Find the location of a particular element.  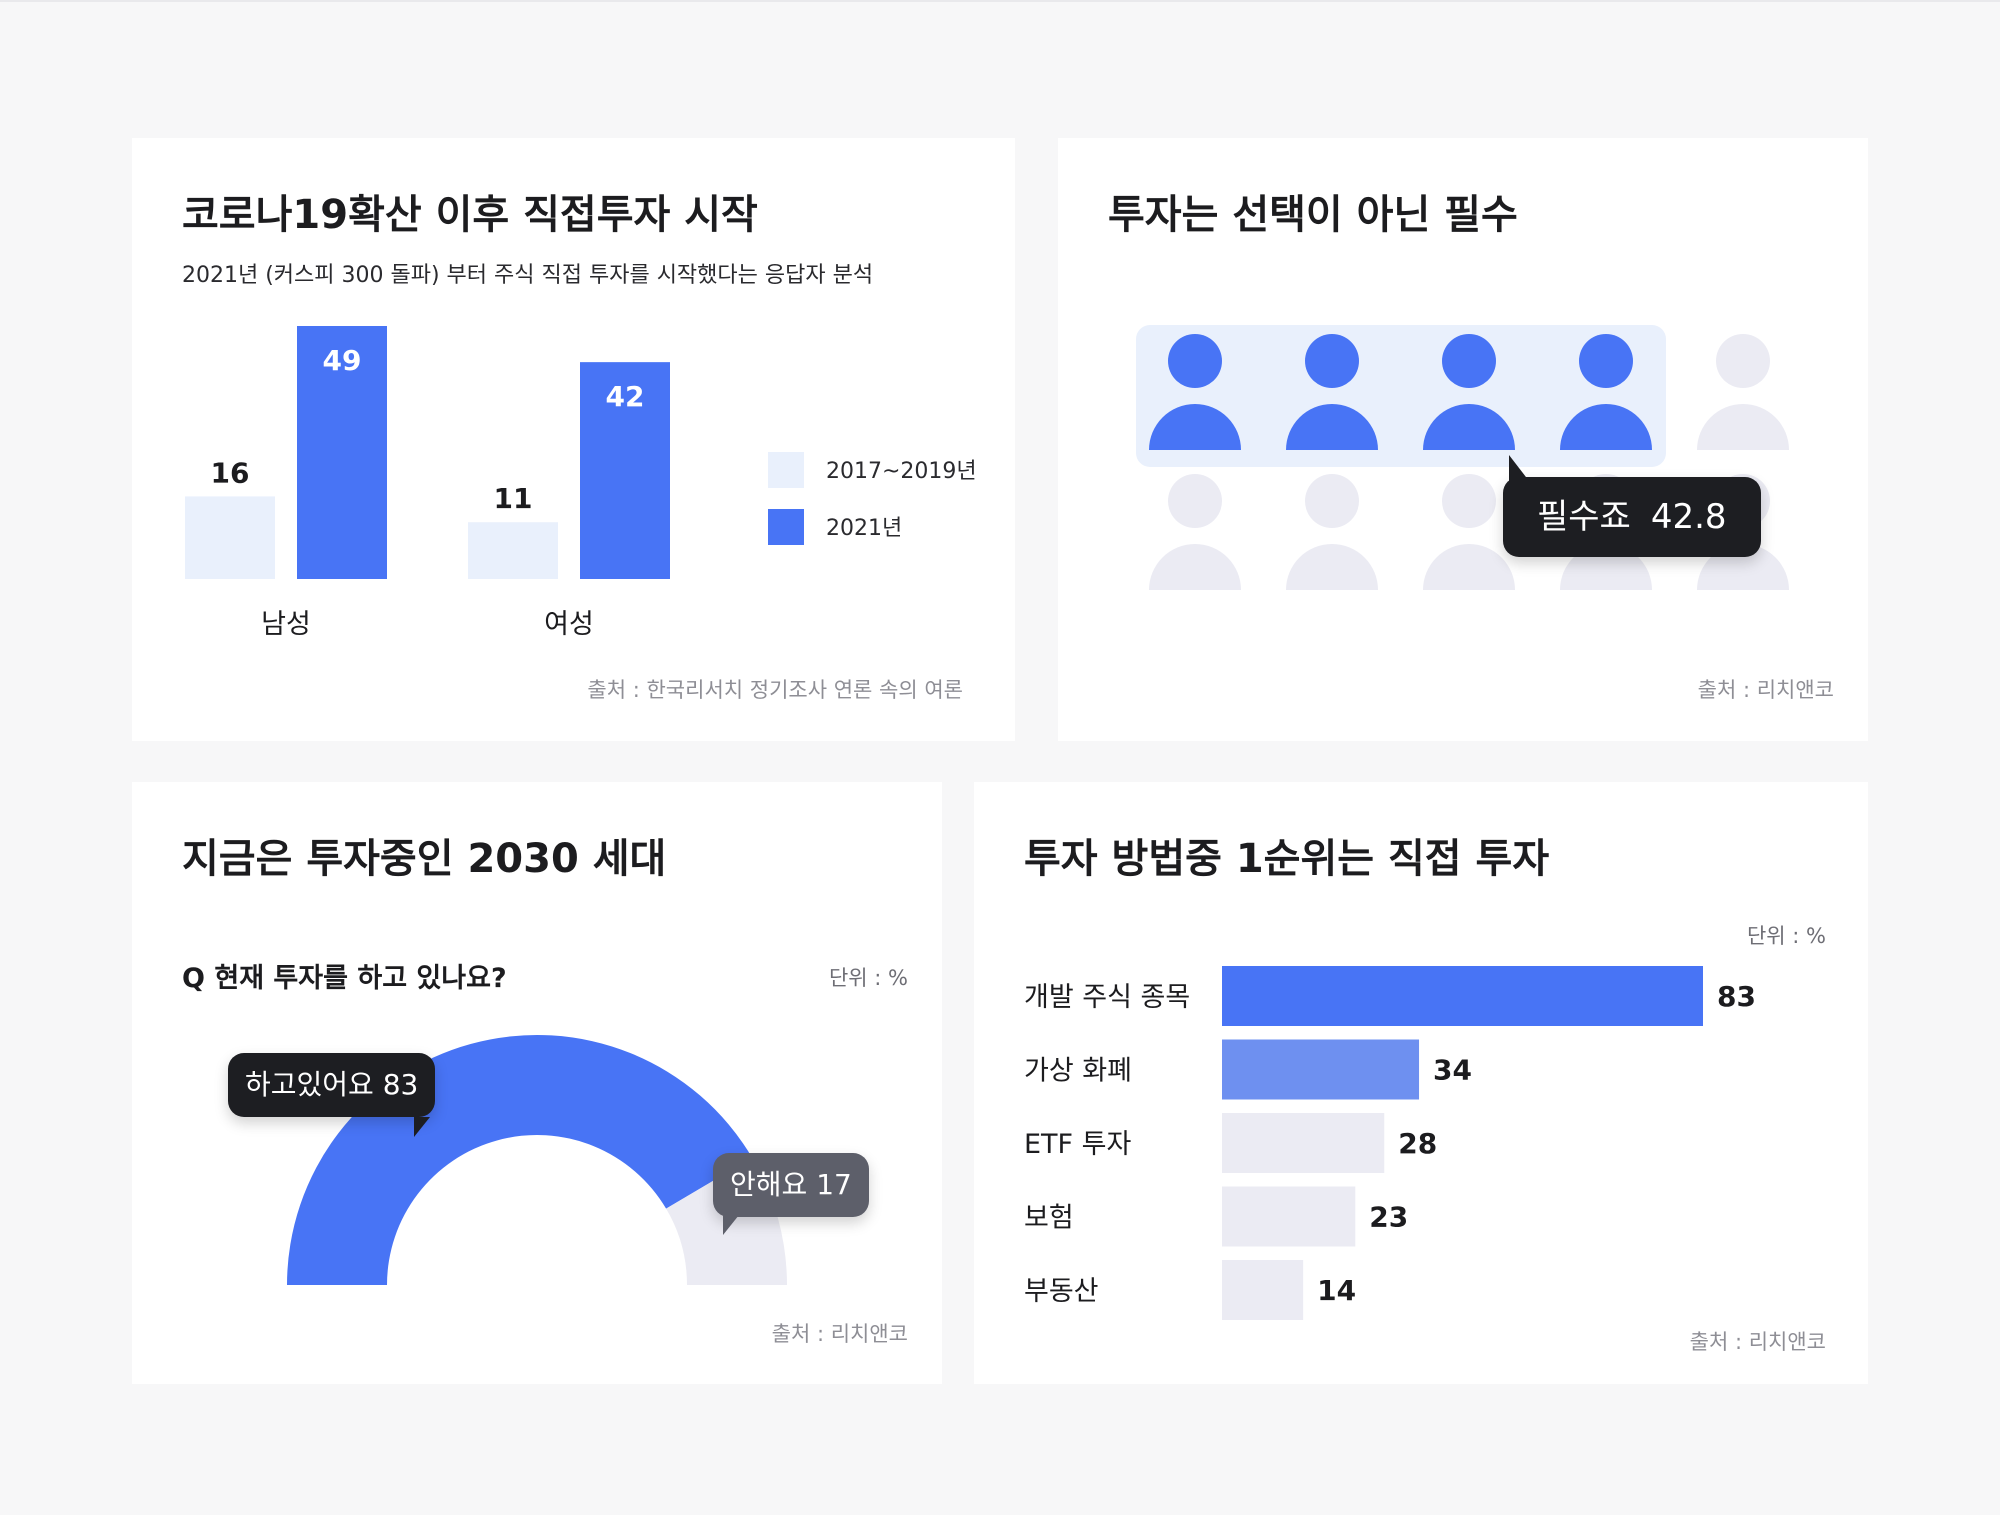

card-title: 투자 방법중 1순위는 직접 투자 is located at coordinates (1287, 859).